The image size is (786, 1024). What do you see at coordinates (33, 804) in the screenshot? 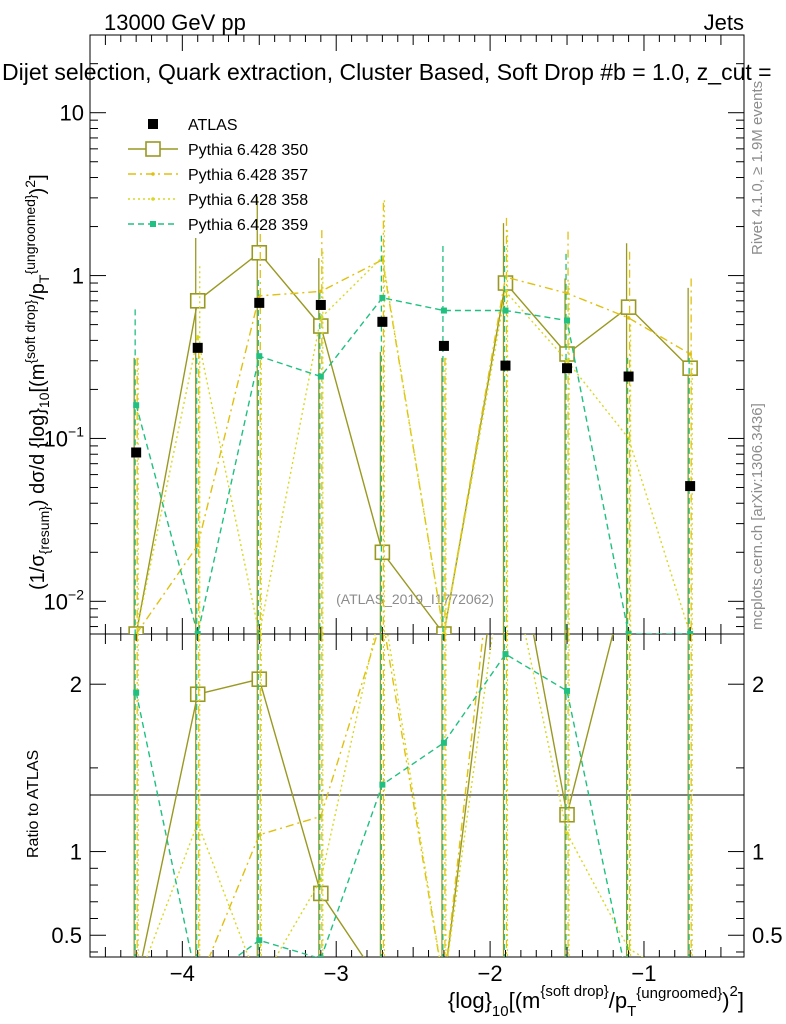
I see `ratio-ylabel: Ratio to ATLAS` at bounding box center [33, 804].